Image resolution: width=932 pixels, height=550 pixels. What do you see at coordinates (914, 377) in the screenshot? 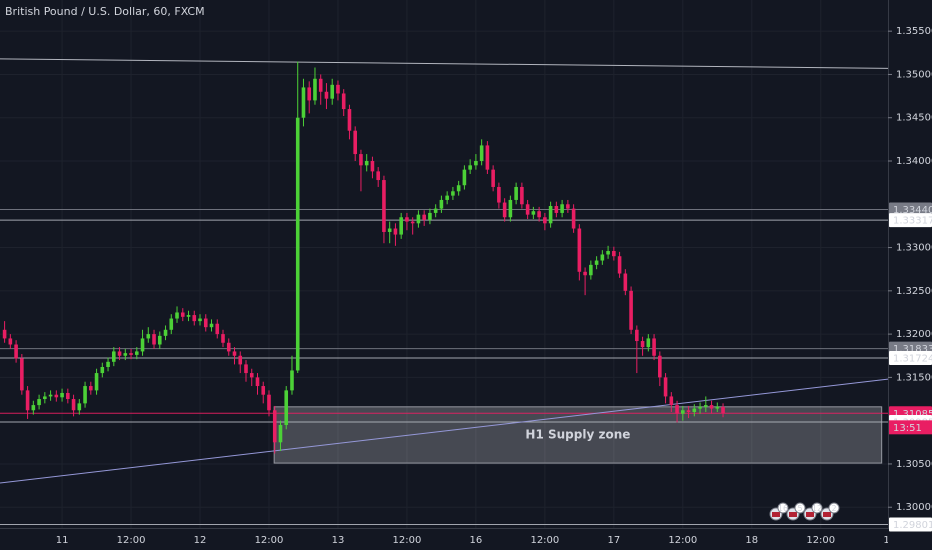
I see `y-tick-label: 1.31500` at bounding box center [914, 377].